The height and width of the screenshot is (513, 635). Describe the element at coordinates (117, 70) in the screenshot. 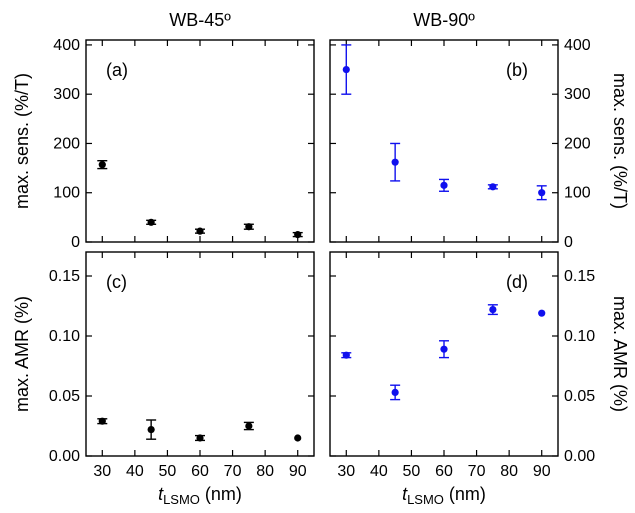

I see `panel-label: (a)` at that location.